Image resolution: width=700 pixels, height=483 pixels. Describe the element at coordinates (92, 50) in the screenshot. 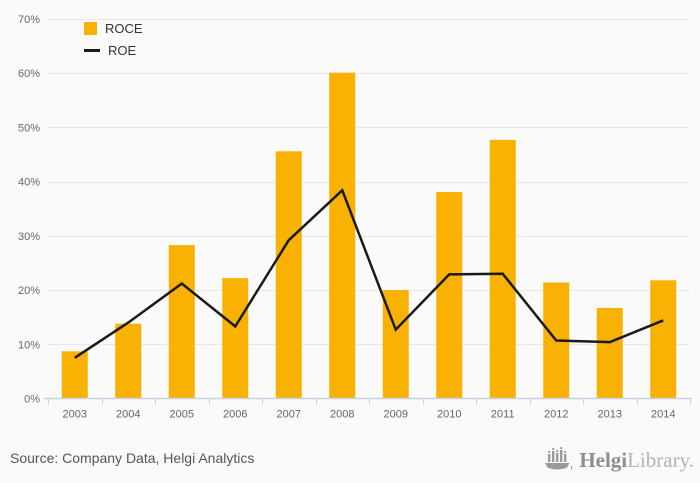

I see `legend-swatch-roe` at that location.